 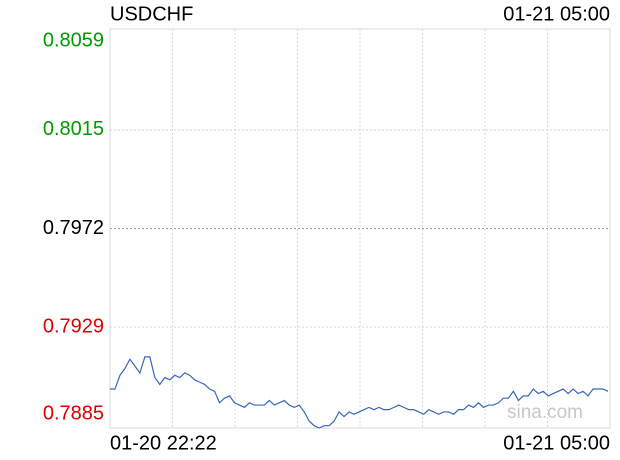 What do you see at coordinates (151, 14) in the screenshot?
I see `chart-title: USDCHF` at bounding box center [151, 14].